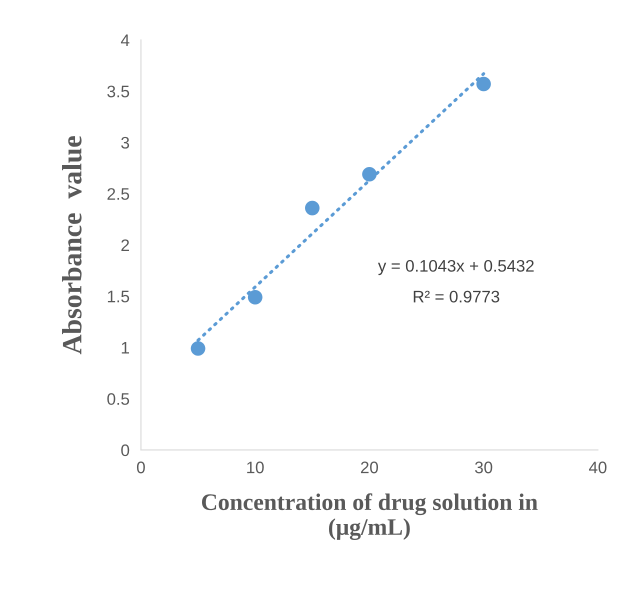 This screenshot has height=596, width=632. What do you see at coordinates (140, 468) in the screenshot?
I see `x-tick-label: 0` at bounding box center [140, 468].